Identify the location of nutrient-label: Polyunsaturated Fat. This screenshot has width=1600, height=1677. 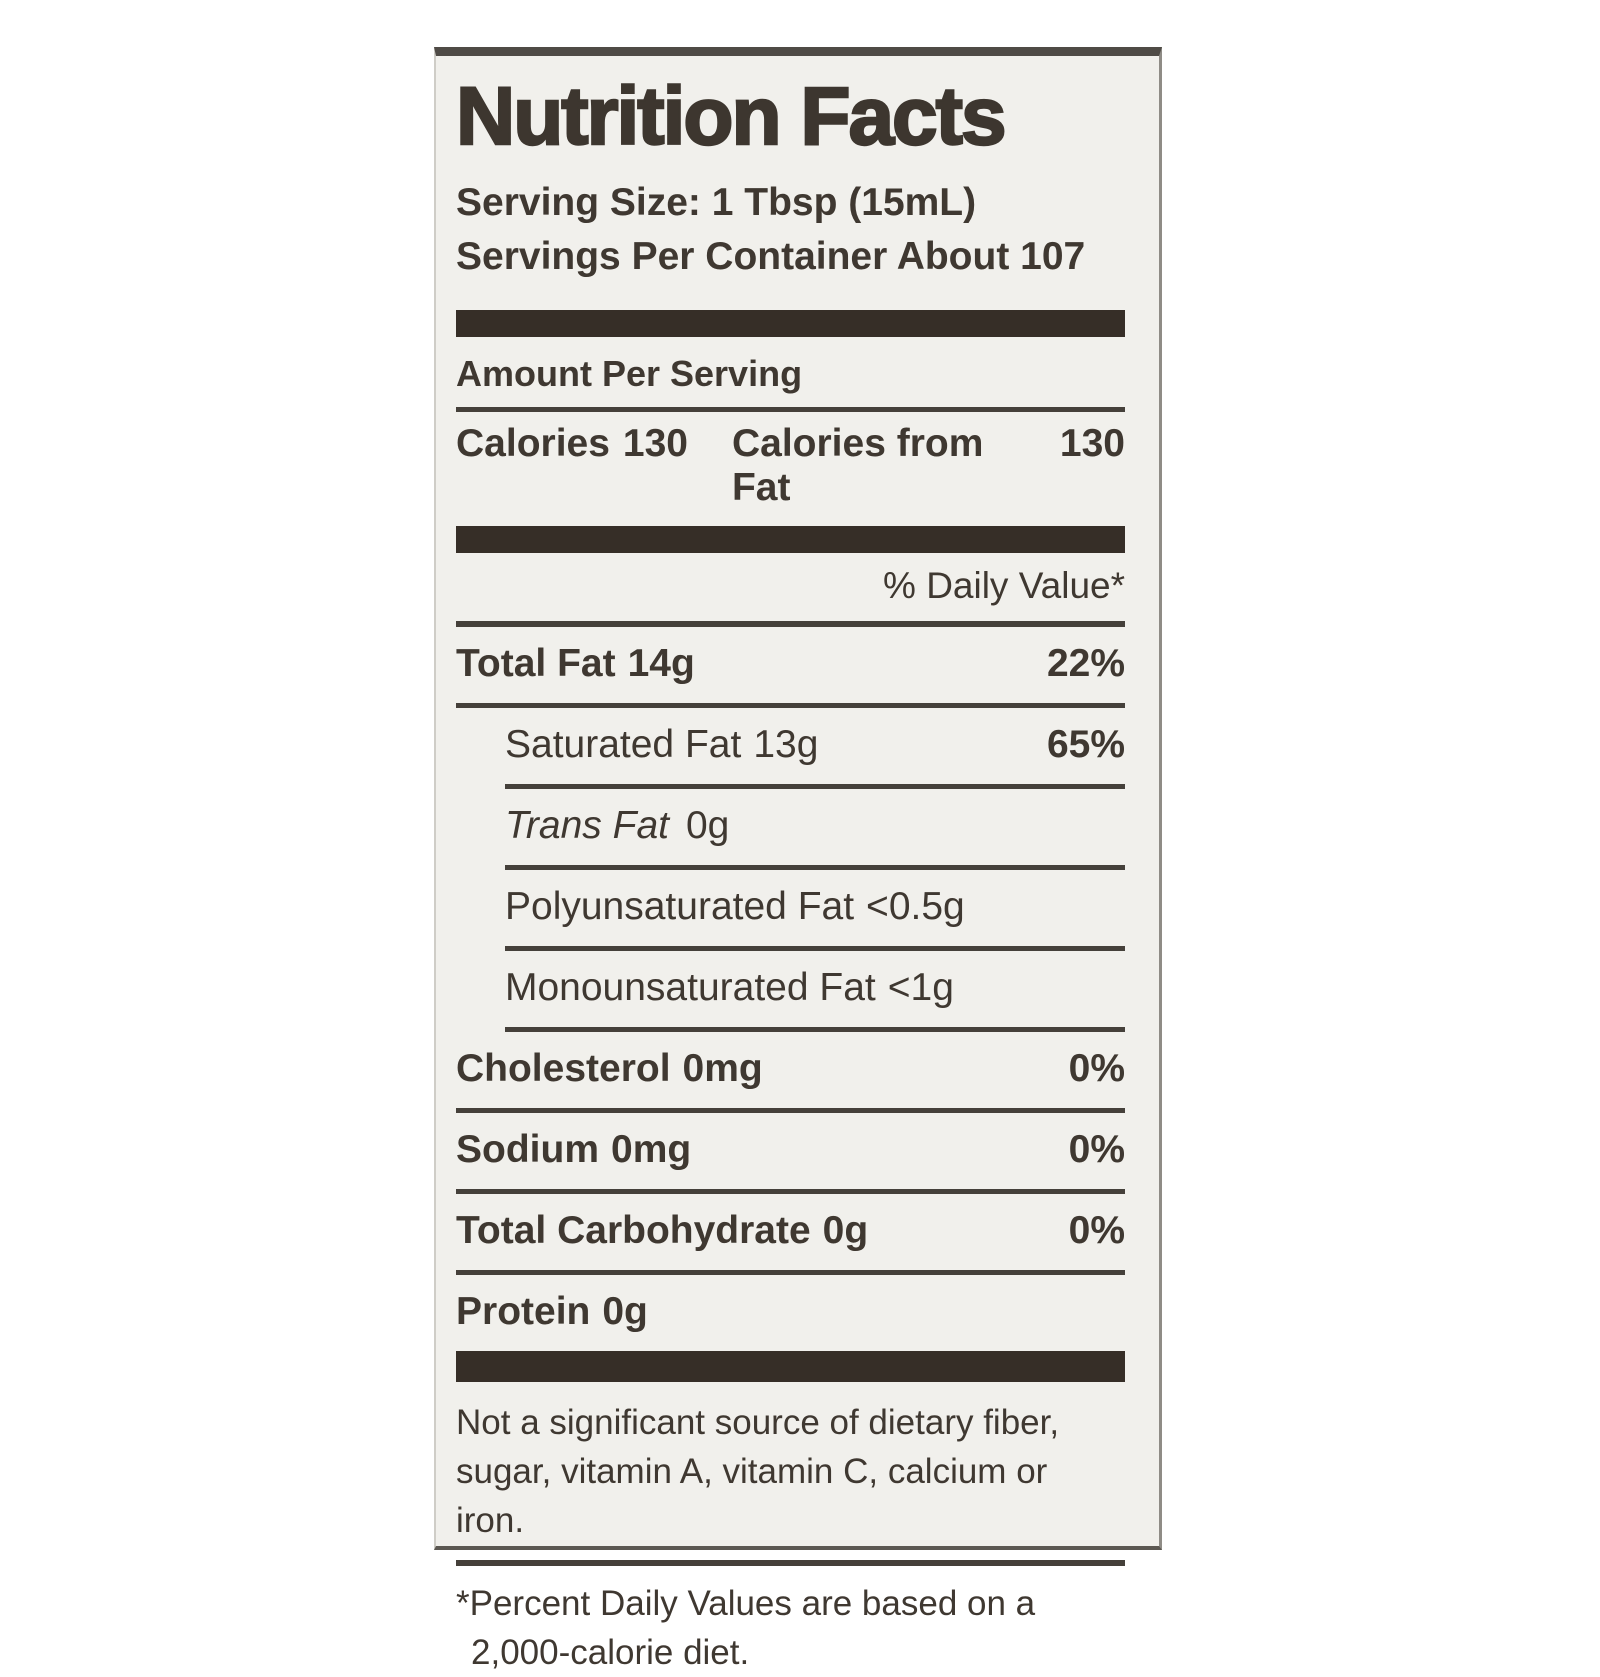
(680, 907).